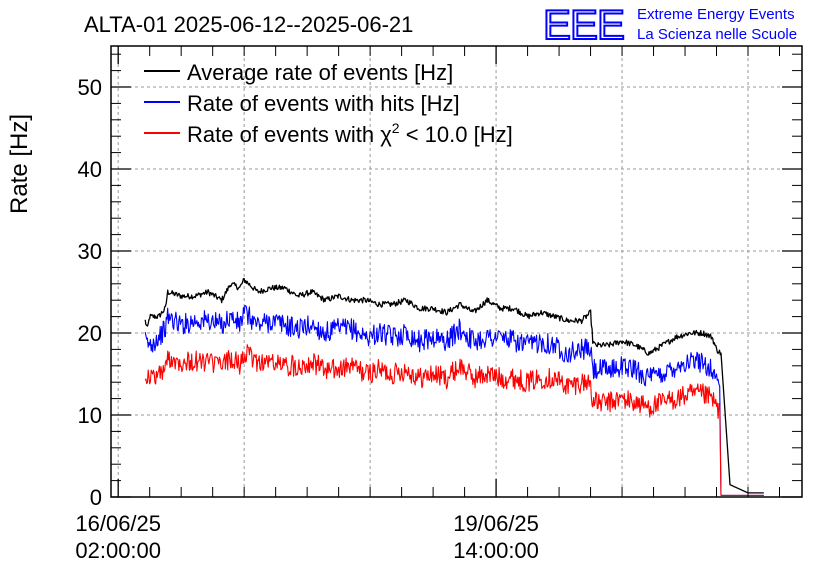 This screenshot has height=572, width=836. What do you see at coordinates (248, 24) in the screenshot?
I see `chart-title: ALTA-01 2025-06-12--2025-06-21` at bounding box center [248, 24].